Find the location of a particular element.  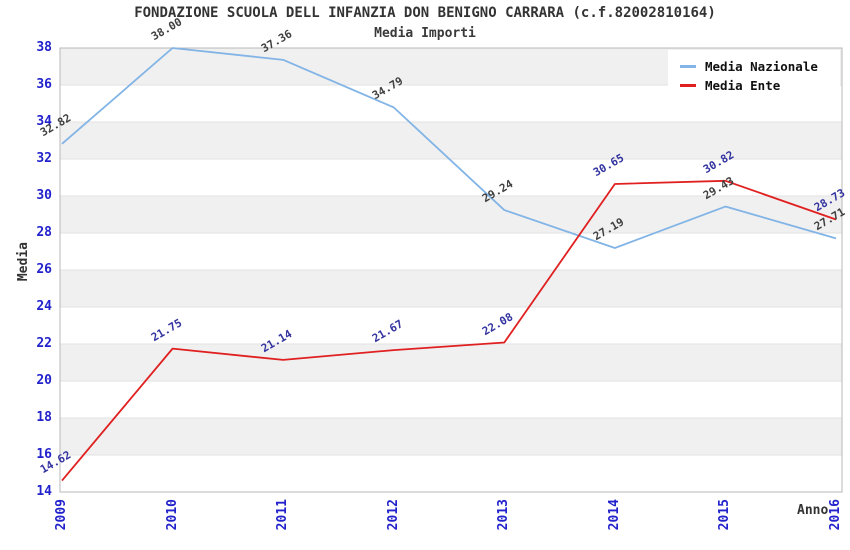

y-tick-label: 30 is located at coordinates (44, 195).